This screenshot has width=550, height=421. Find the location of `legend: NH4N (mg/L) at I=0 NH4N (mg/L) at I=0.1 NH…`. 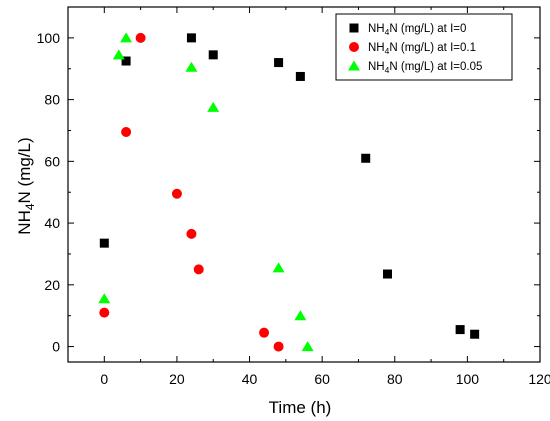

legend: NH4N (mg/L) at I=0 NH4N (mg/L) at I=0.1 NH… is located at coordinates (424, 47).